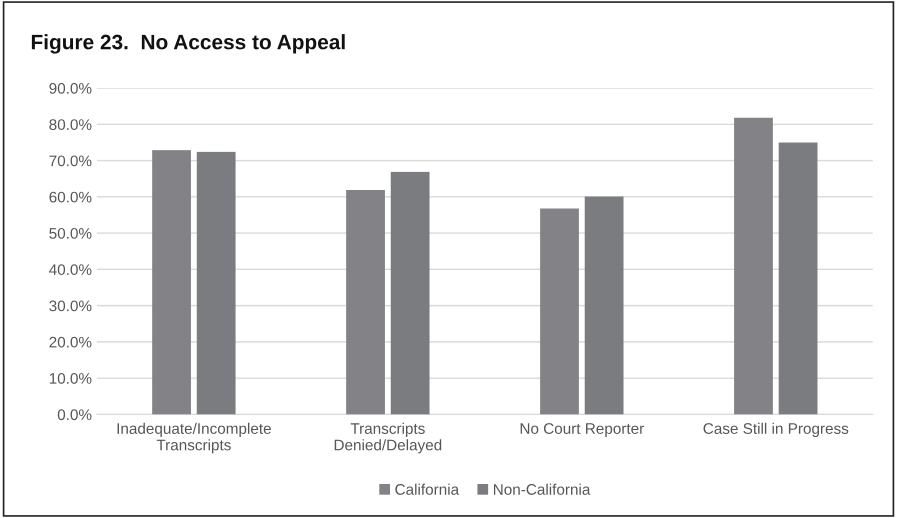  I want to click on y-tick-label: 0.0%, so click(75, 414).